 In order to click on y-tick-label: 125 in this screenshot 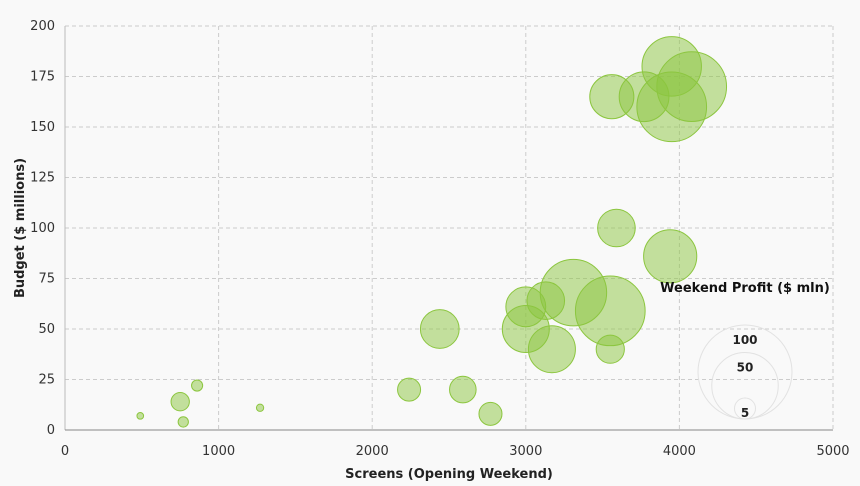, I will do `click(42, 178)`.